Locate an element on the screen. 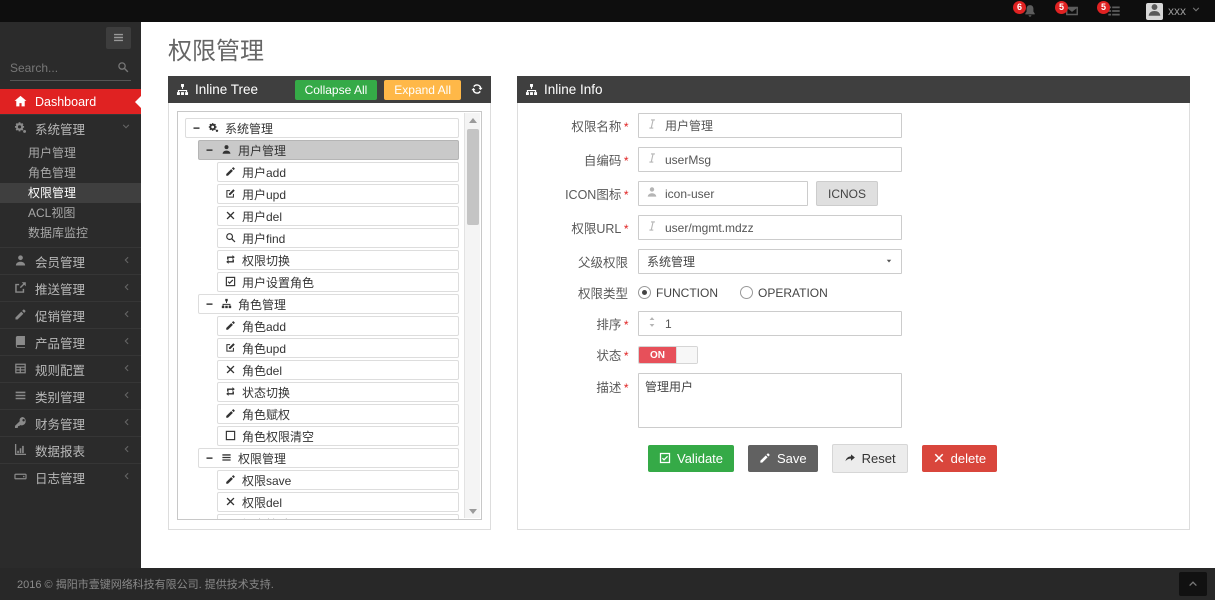  sidebar-subitem-role-mgmt: 角色管理 is located at coordinates (52, 173).